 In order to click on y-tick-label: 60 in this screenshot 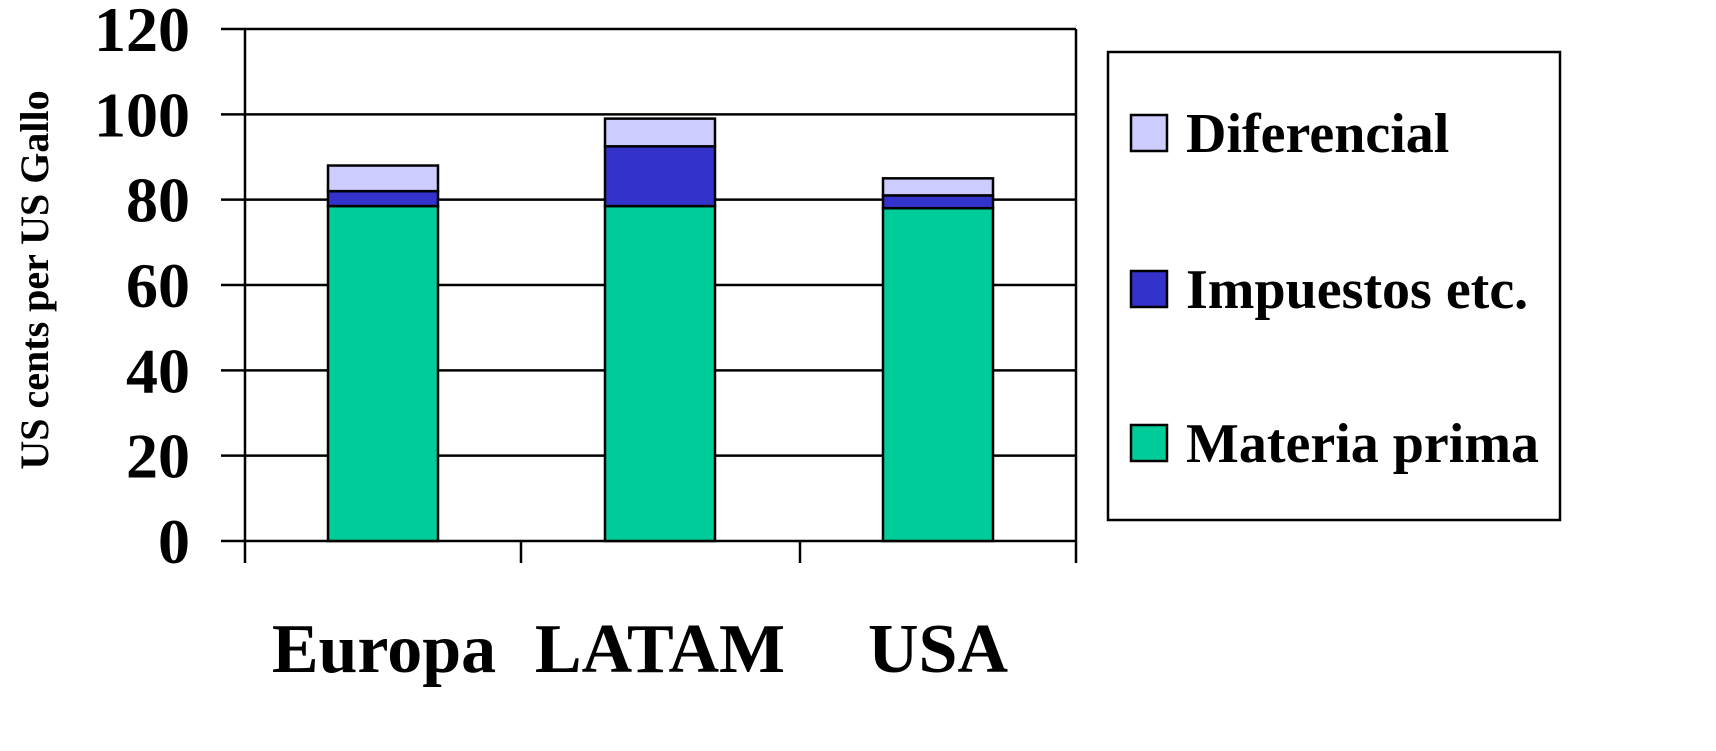, I will do `click(158, 285)`.